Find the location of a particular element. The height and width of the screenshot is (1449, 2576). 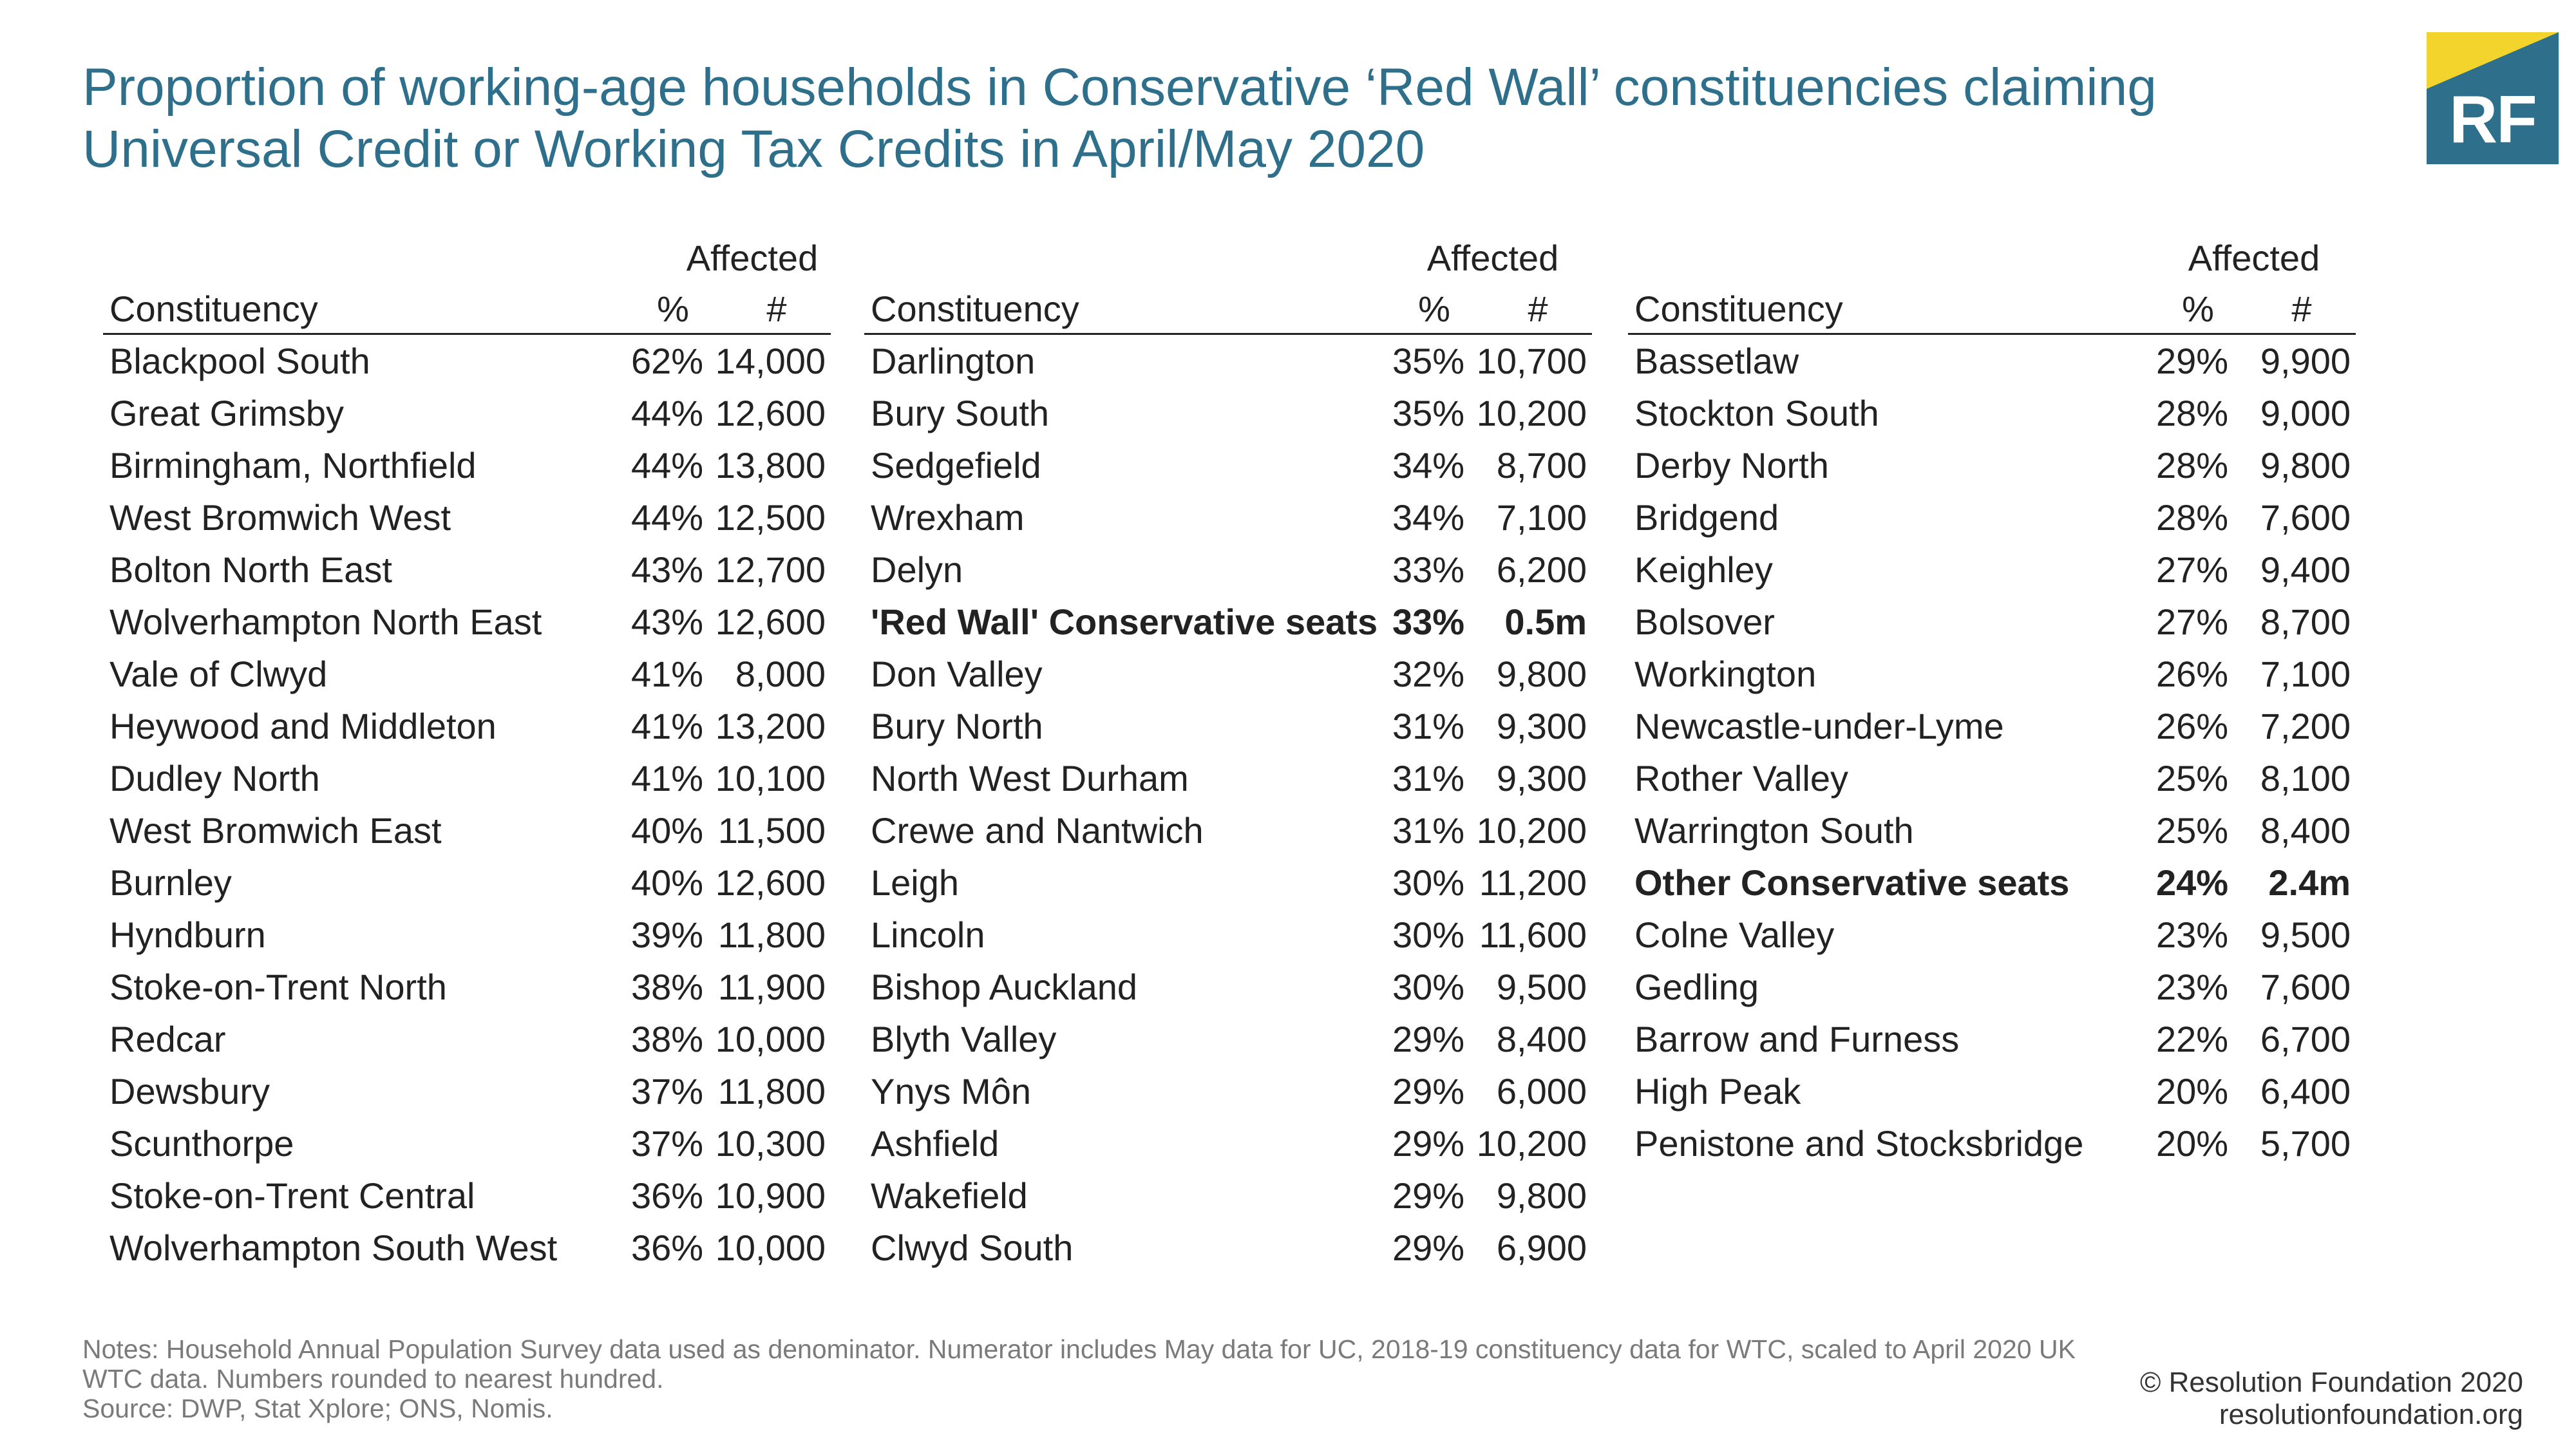

constituency-name: Ynys Môn is located at coordinates (951, 1092).